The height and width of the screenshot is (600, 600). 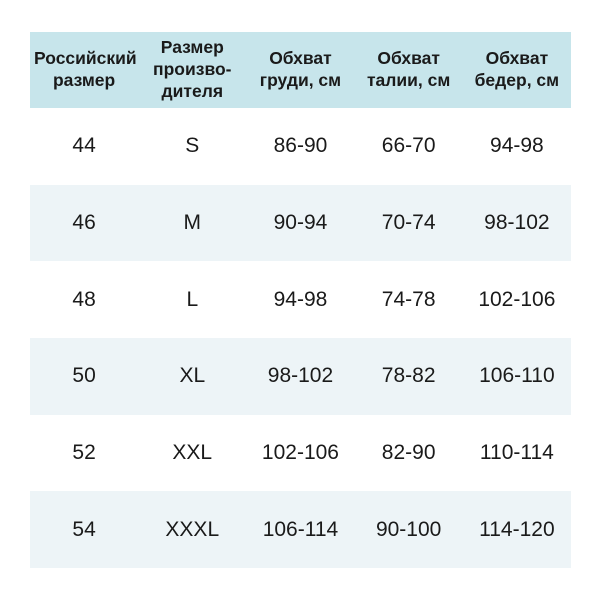 I want to click on cell-chest-girth: 106-114, so click(x=300, y=529).